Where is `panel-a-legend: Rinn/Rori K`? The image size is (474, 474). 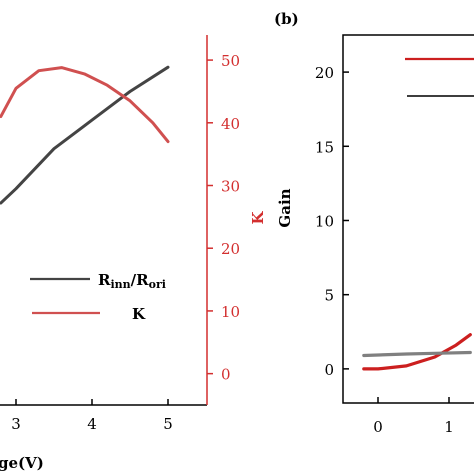 panel-a-legend: Rinn/Rori K is located at coordinates (98, 297).